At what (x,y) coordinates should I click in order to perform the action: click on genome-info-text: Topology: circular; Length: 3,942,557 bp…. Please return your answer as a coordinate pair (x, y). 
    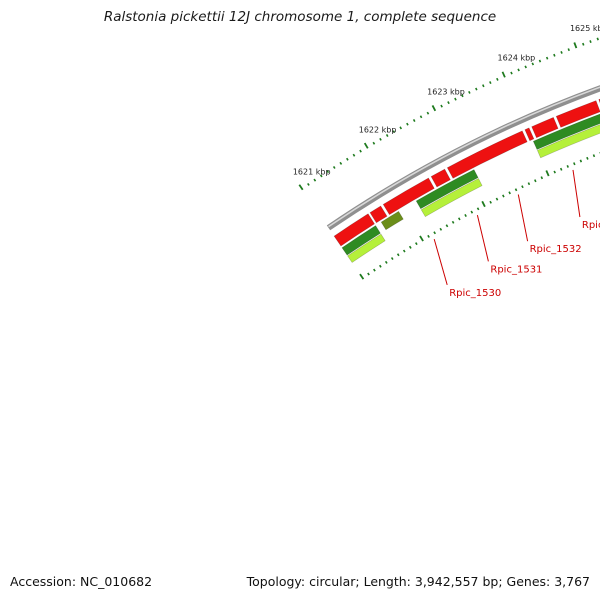
    Looking at the image, I should click on (418, 581).